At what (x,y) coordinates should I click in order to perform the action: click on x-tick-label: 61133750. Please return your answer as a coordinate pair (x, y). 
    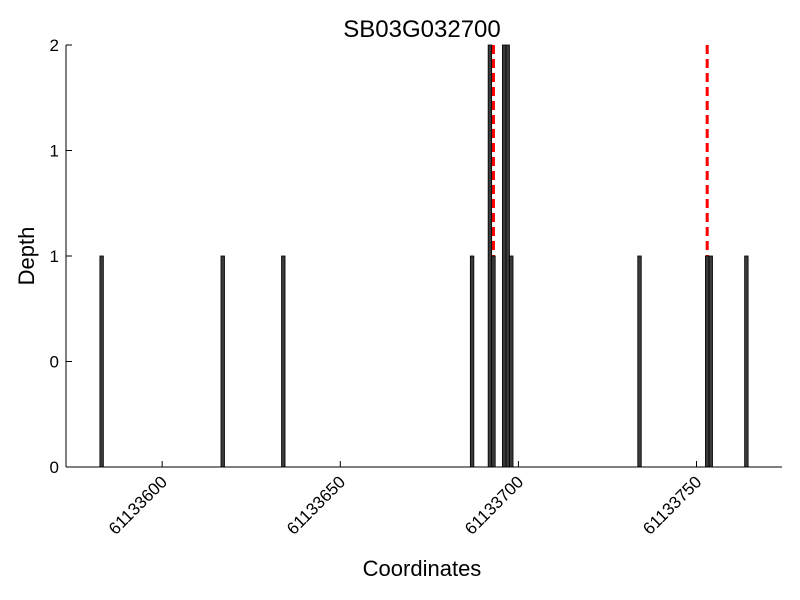
    Looking at the image, I should click on (672, 505).